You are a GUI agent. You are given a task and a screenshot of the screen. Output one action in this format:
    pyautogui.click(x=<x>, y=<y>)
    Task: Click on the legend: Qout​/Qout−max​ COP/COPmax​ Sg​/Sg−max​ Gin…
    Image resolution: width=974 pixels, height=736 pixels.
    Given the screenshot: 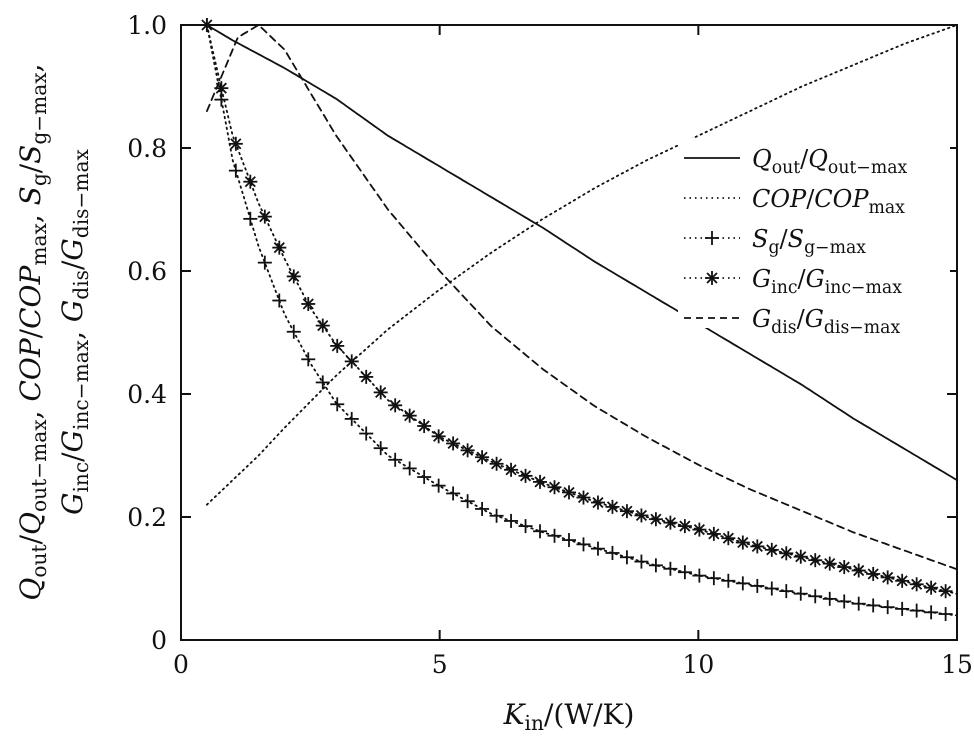 What is the action you would take?
    pyautogui.click(x=814, y=238)
    